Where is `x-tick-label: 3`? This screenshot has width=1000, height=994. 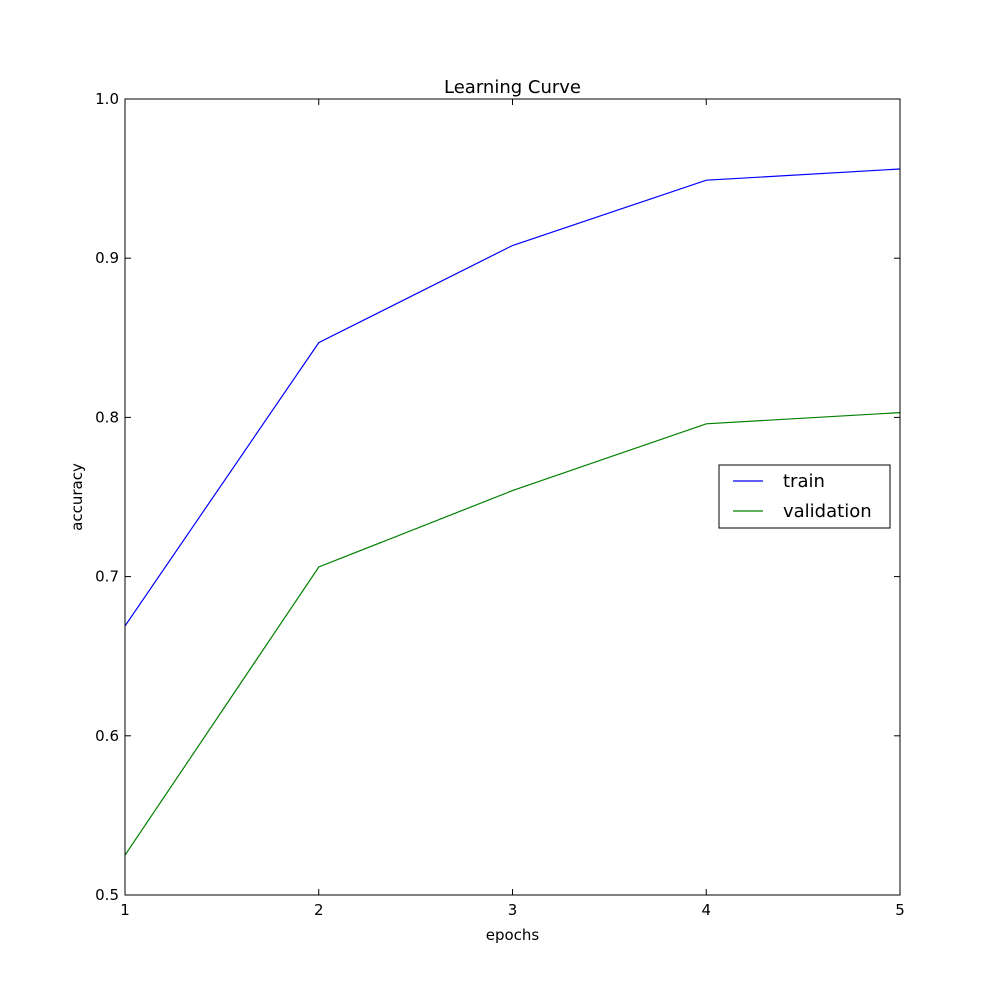 x-tick-label: 3 is located at coordinates (513, 910).